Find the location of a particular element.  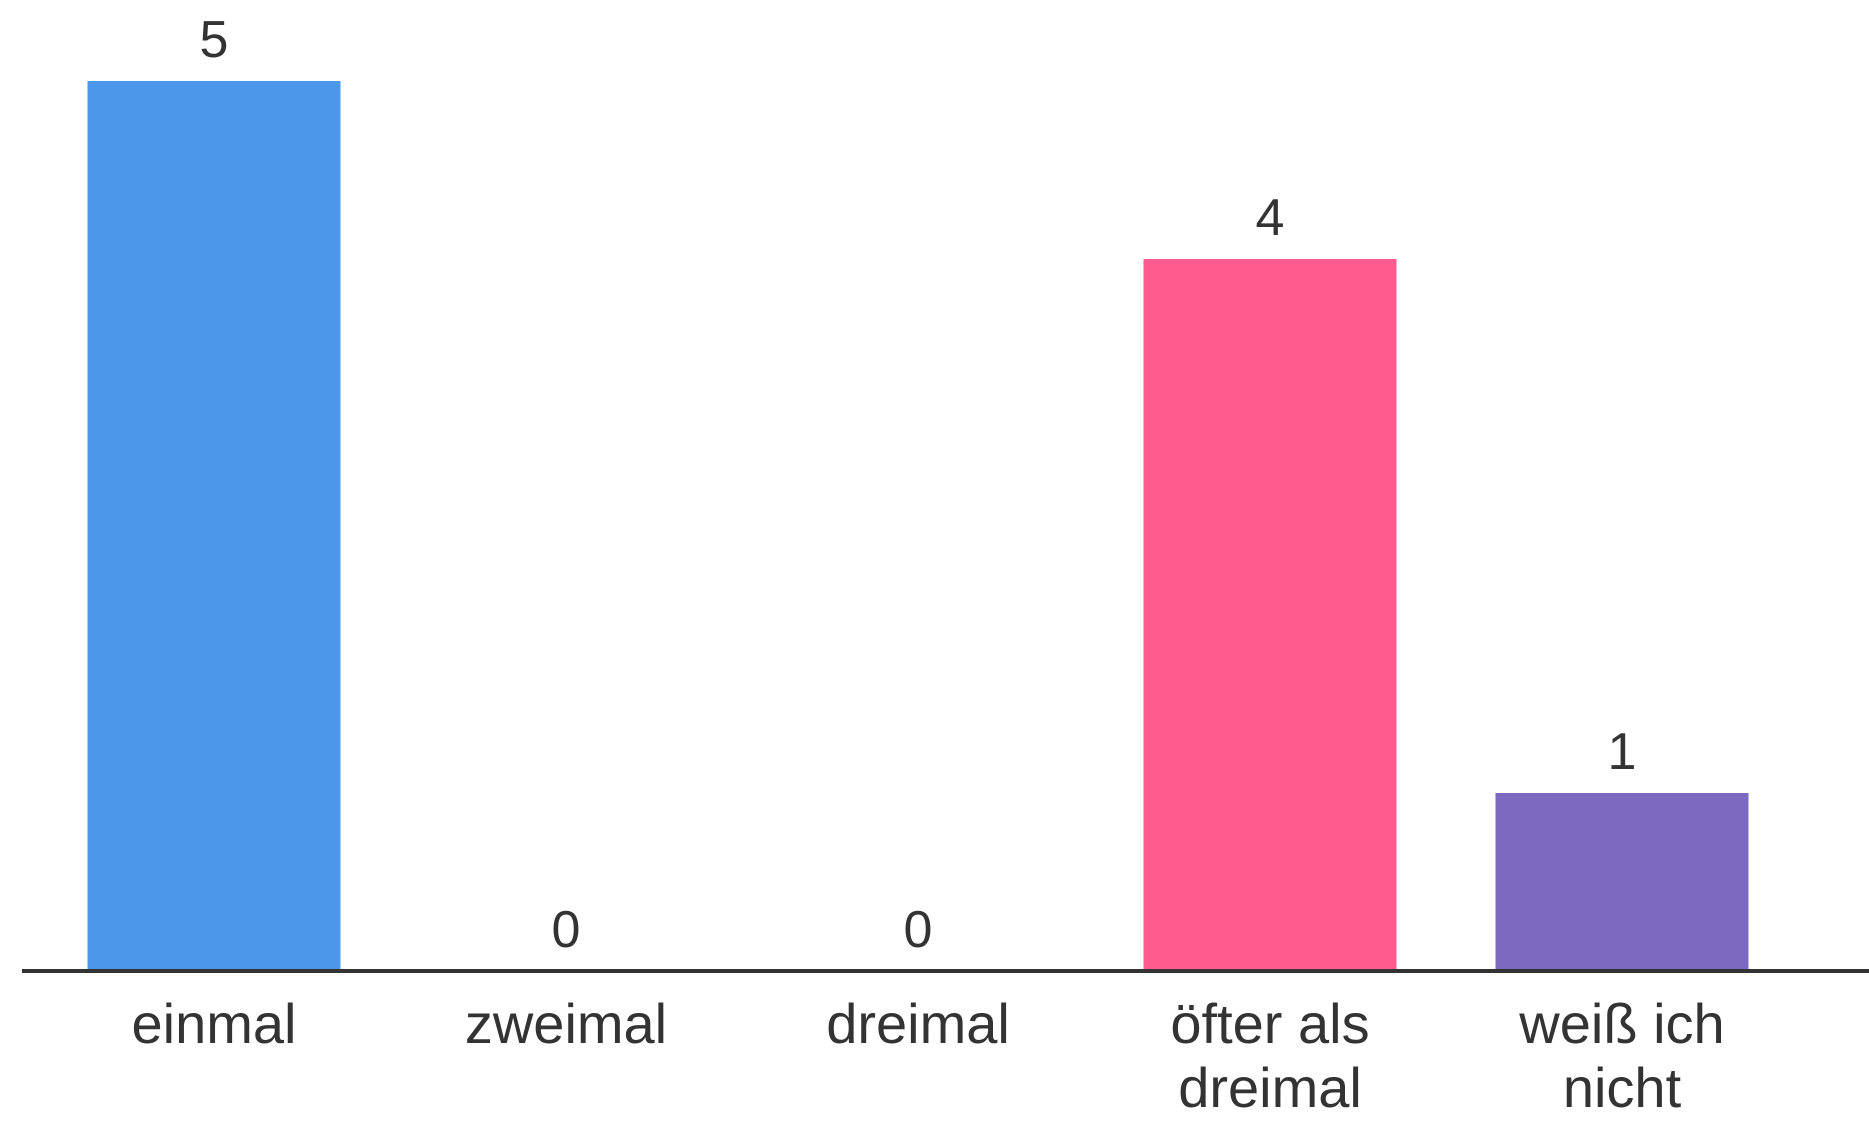

value-label-0: 5 is located at coordinates (214, 40).